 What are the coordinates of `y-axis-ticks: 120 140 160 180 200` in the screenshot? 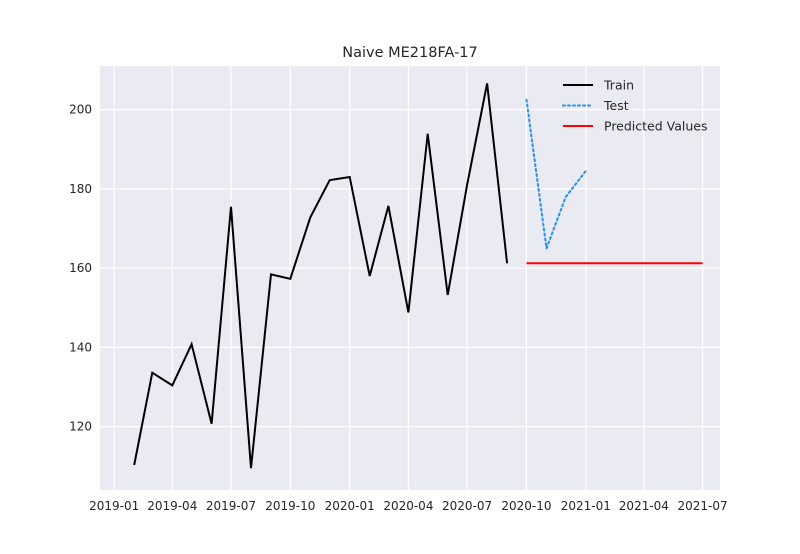 It's located at (80, 268).